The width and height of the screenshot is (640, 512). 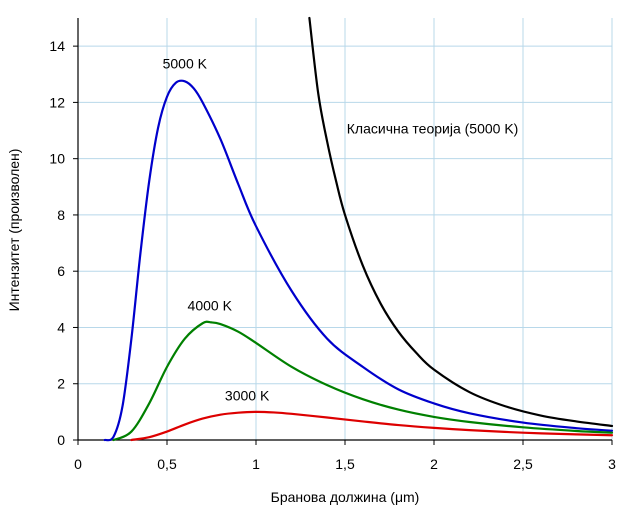 I want to click on x-tick-label: 2, so click(x=434, y=464).